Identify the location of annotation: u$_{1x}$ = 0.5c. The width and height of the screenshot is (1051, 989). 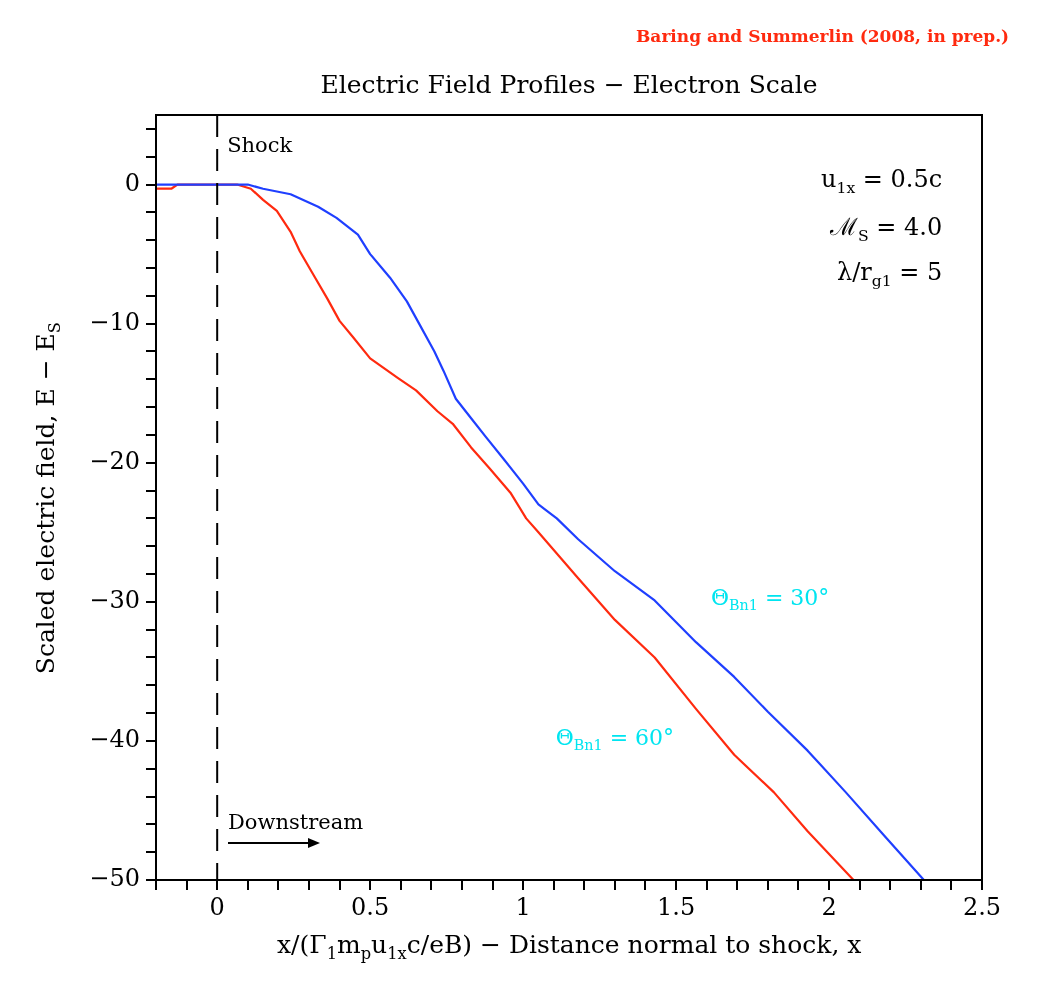
(882, 181).